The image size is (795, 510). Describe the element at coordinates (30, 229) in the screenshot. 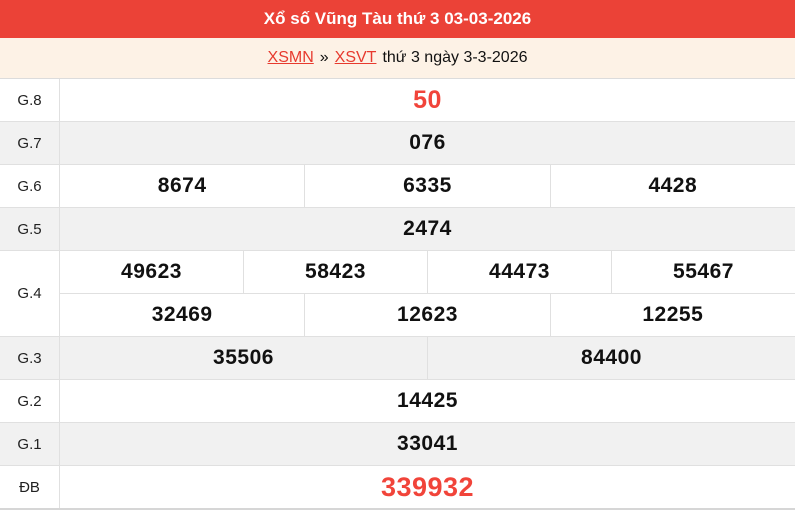

I see `prize-label: G.5` at that location.